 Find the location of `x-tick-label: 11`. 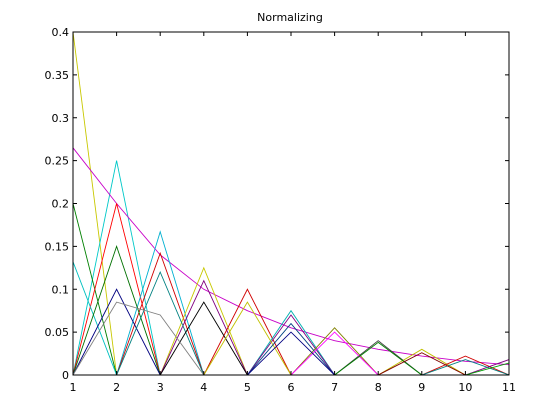

x-tick-label: 11 is located at coordinates (509, 387).